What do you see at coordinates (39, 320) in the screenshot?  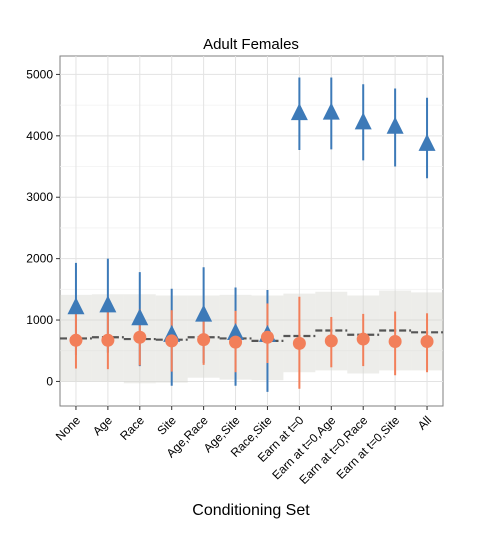 I see `y-tick-label: 1000` at bounding box center [39, 320].